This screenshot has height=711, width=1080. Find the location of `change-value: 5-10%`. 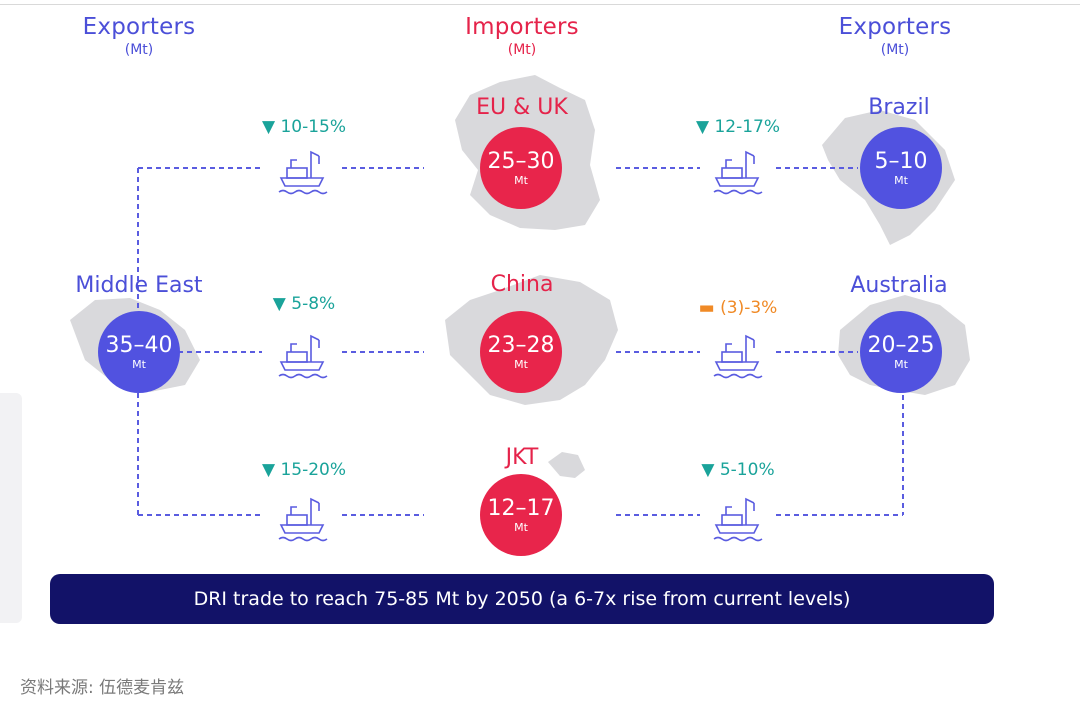

change-value: 5-10% is located at coordinates (747, 470).